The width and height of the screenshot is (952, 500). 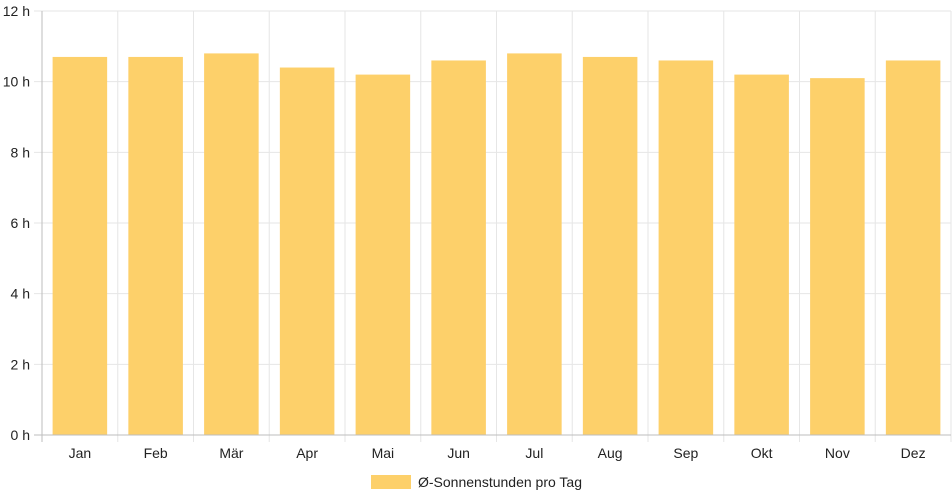 I want to click on x-tick-label: Apr, so click(x=307, y=453).